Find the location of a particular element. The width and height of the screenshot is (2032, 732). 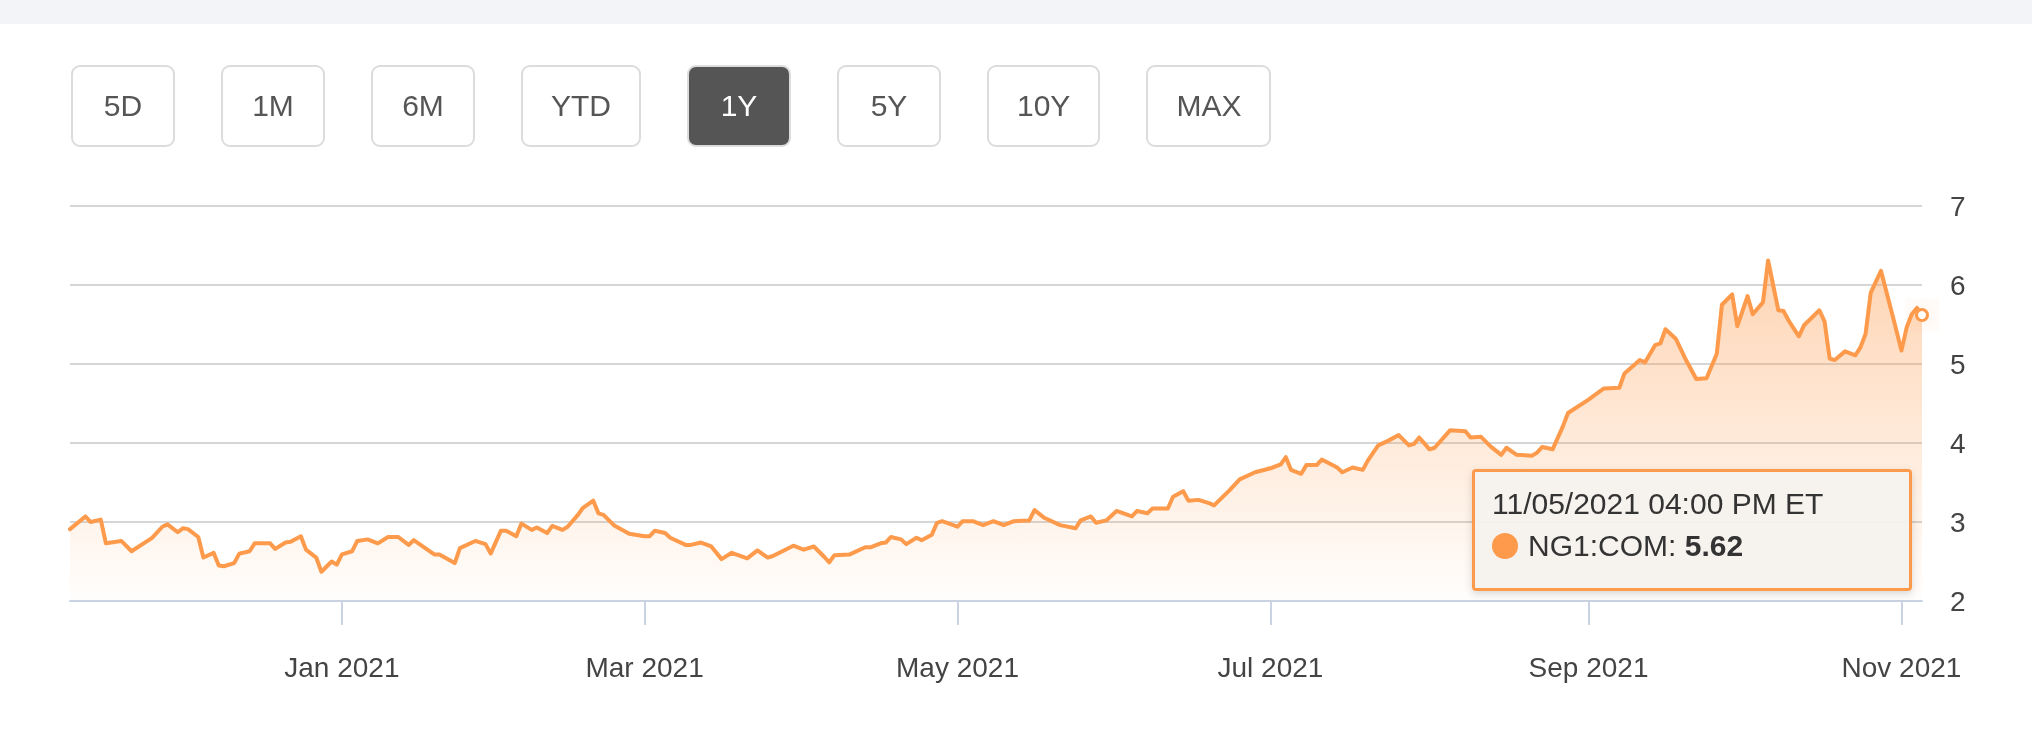

x-tick-label: Sep 2021 is located at coordinates (1588, 667).